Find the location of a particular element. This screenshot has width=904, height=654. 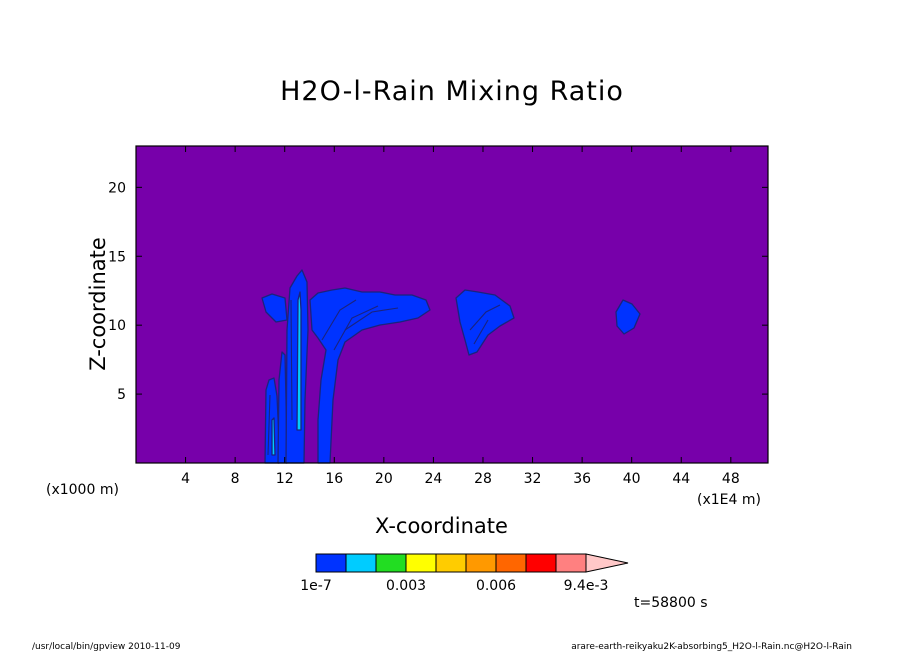

y-tick-label: 20 is located at coordinates (117, 188).